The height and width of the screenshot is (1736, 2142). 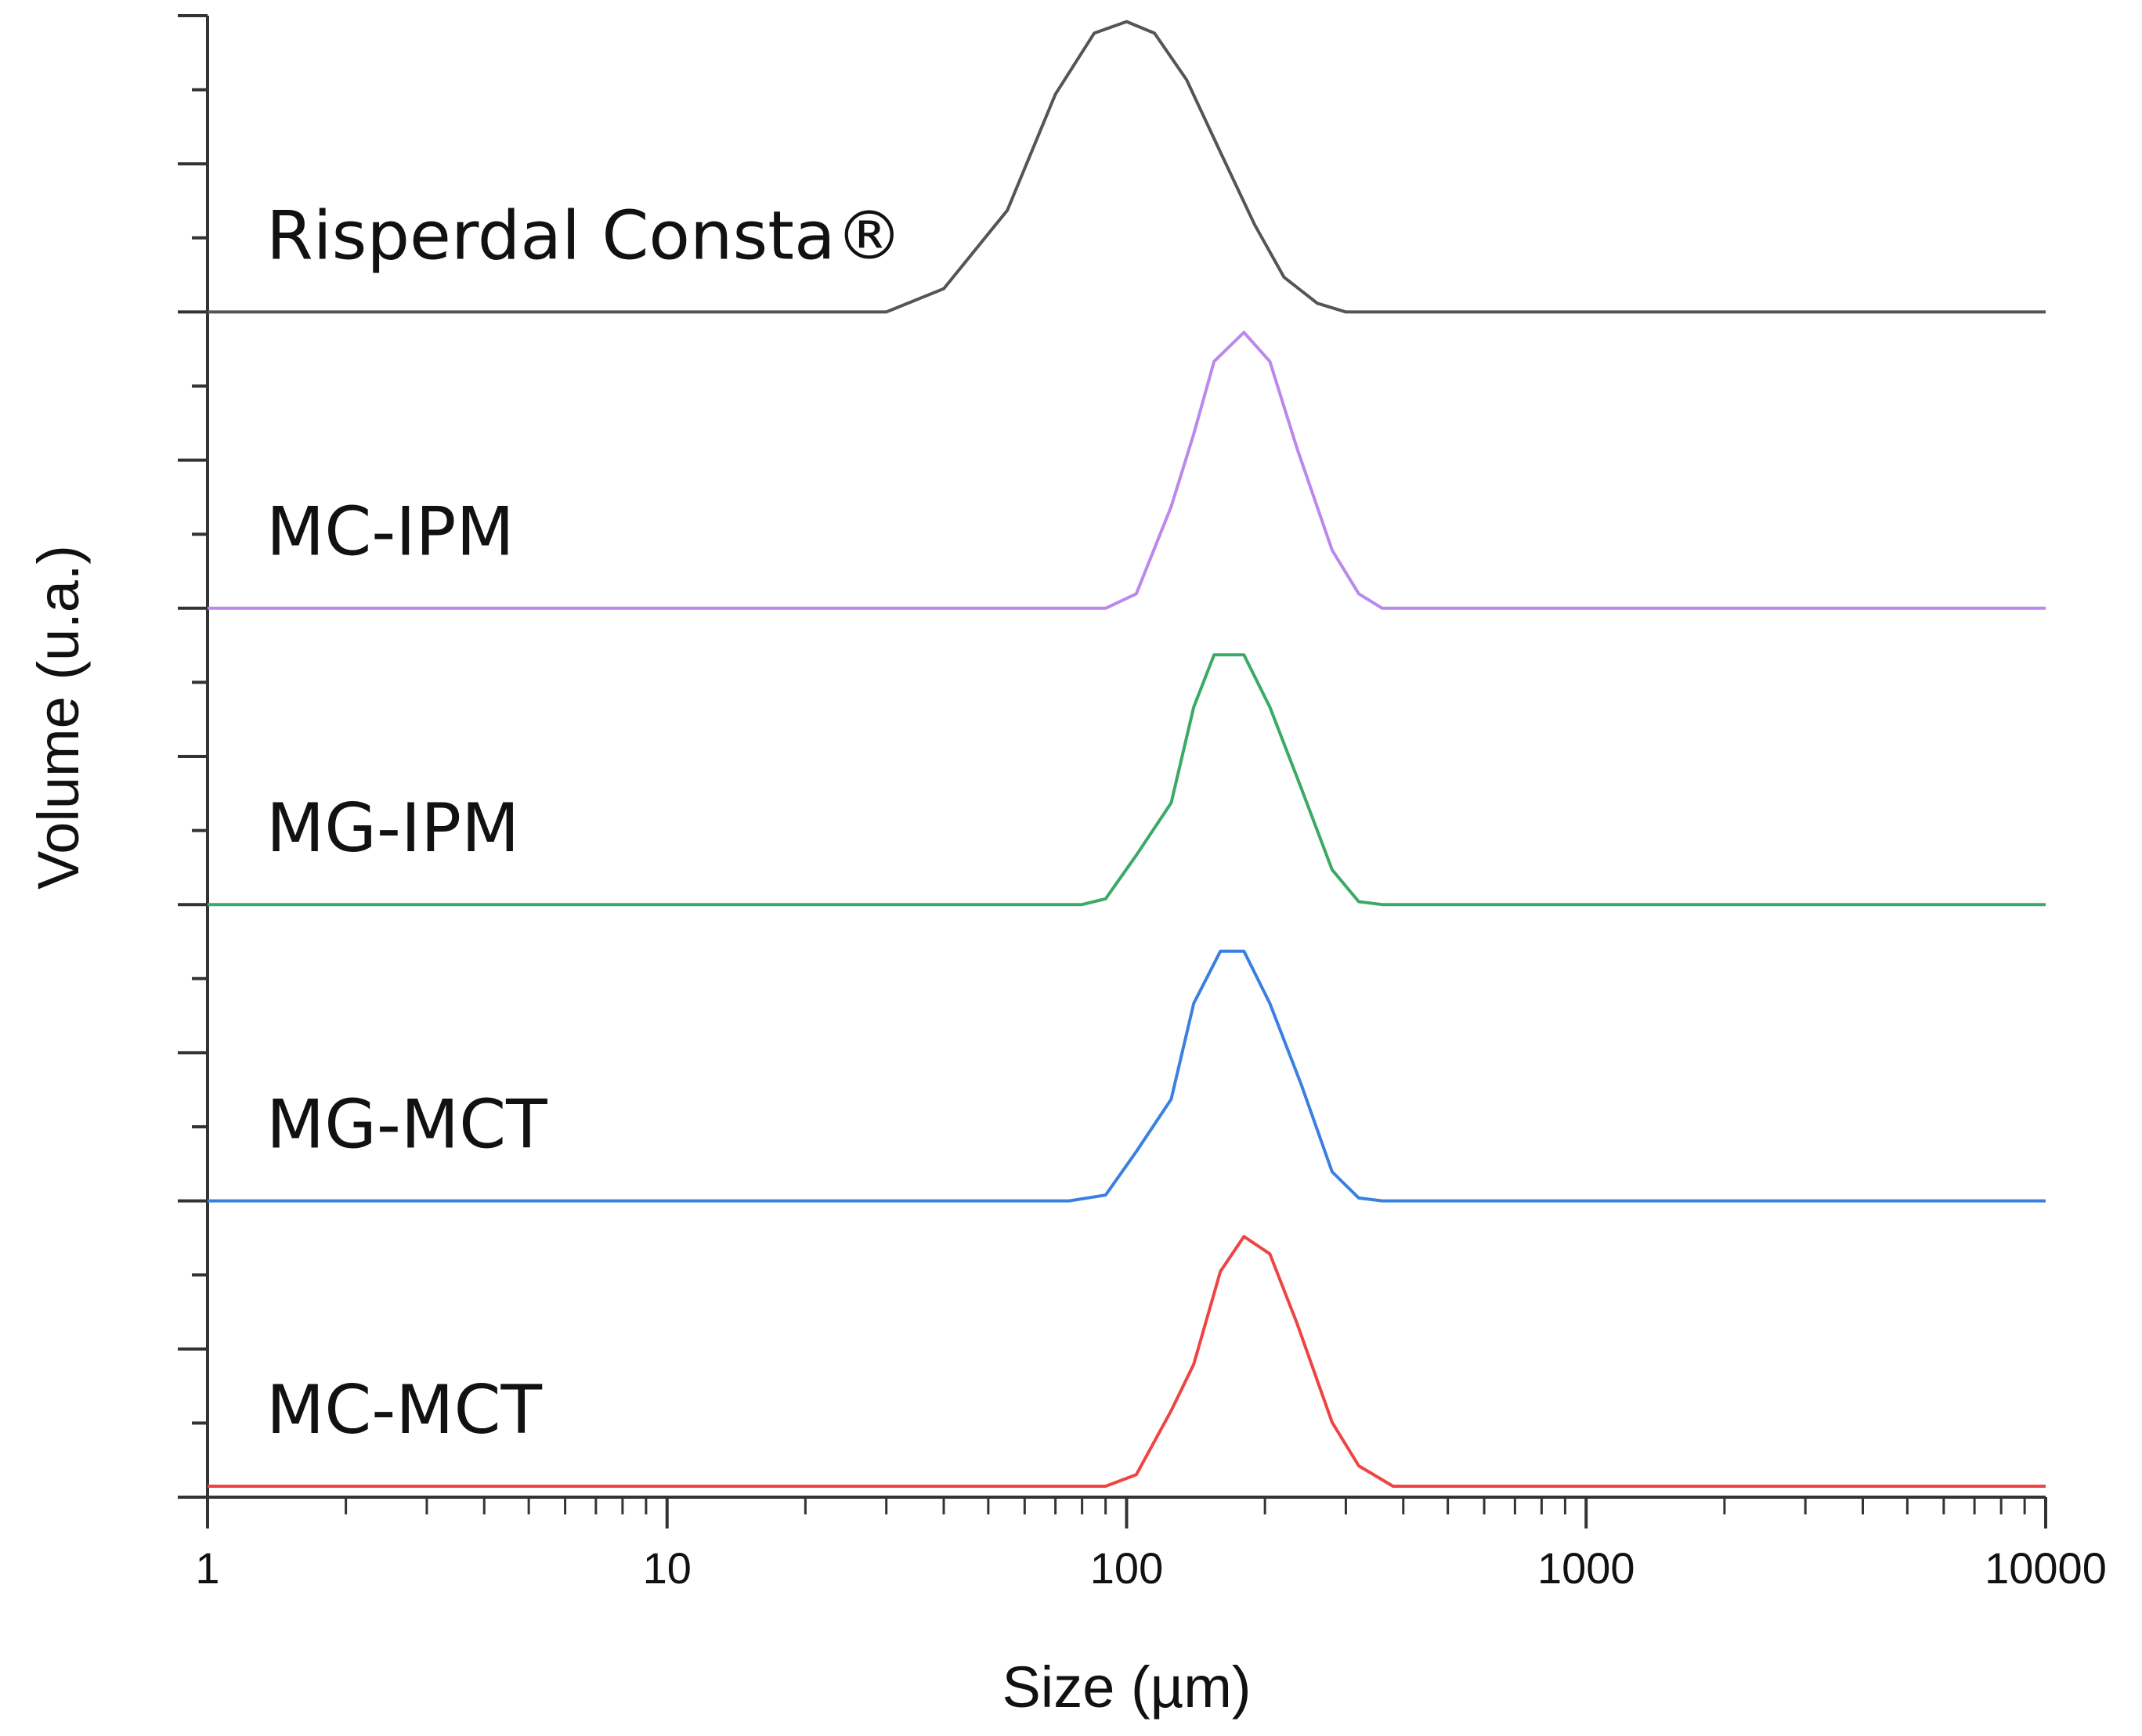 What do you see at coordinates (207, 1568) in the screenshot?
I see `x-tick-label: 1` at bounding box center [207, 1568].